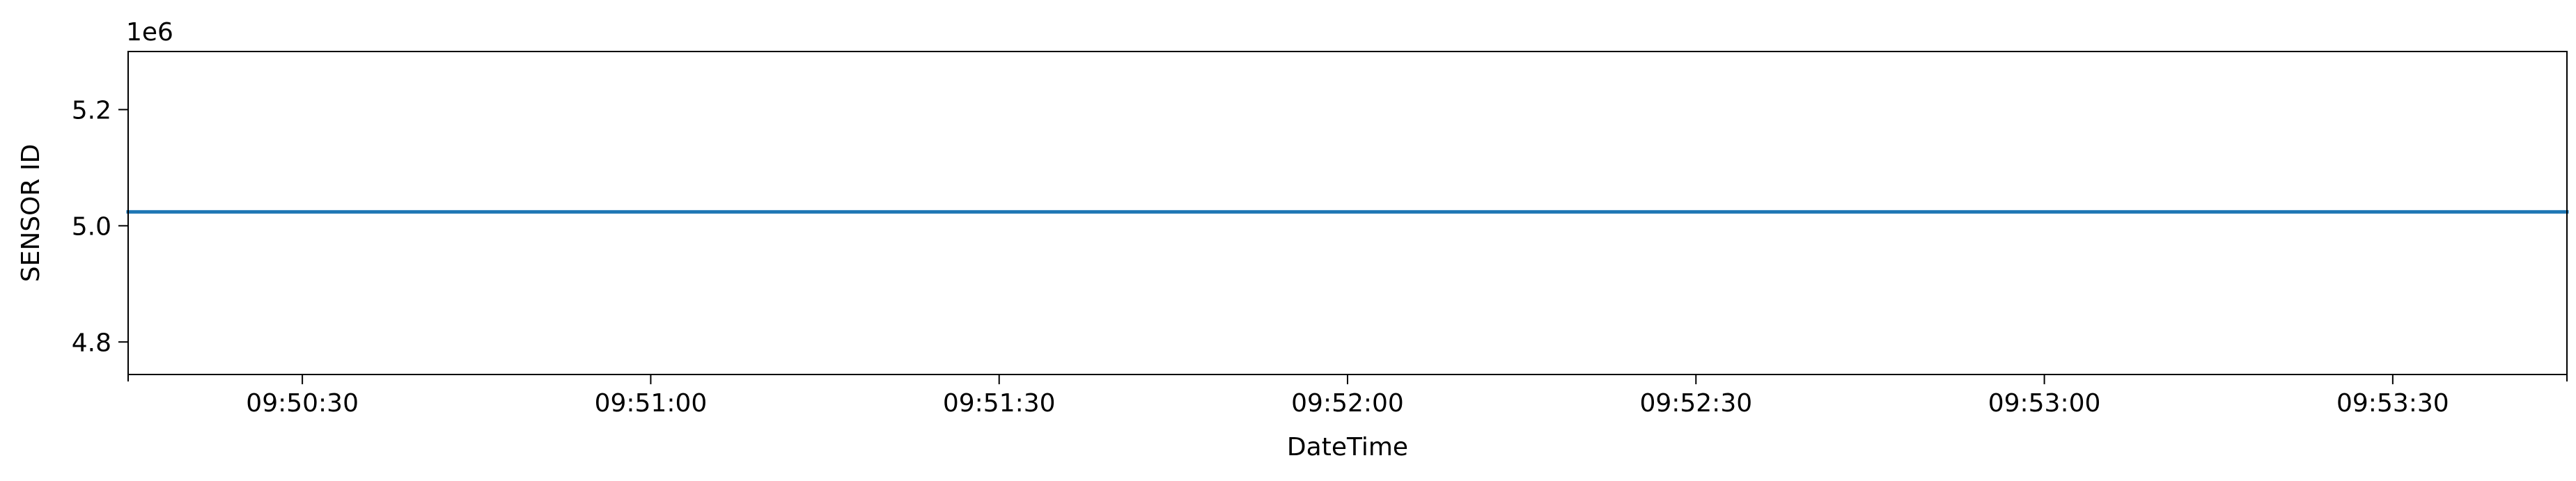  What do you see at coordinates (2044, 403) in the screenshot?
I see `x-axis-tick-label: 09:53:00` at bounding box center [2044, 403].